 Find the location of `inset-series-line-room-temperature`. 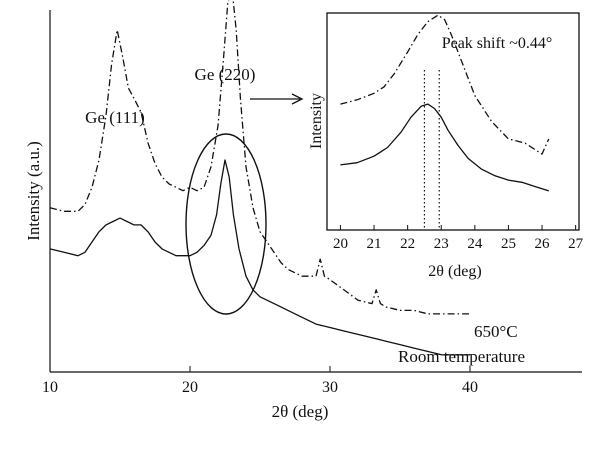

inset-series-line-room-temperature is located at coordinates (444, 147).